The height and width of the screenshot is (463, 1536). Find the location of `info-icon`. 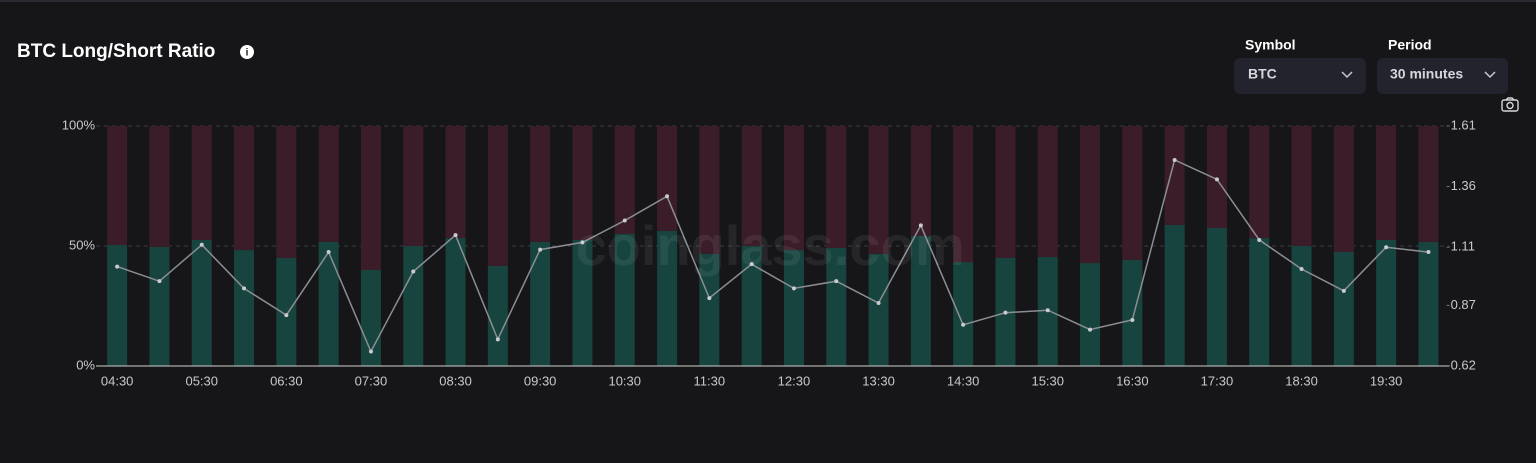

info-icon is located at coordinates (247, 52).